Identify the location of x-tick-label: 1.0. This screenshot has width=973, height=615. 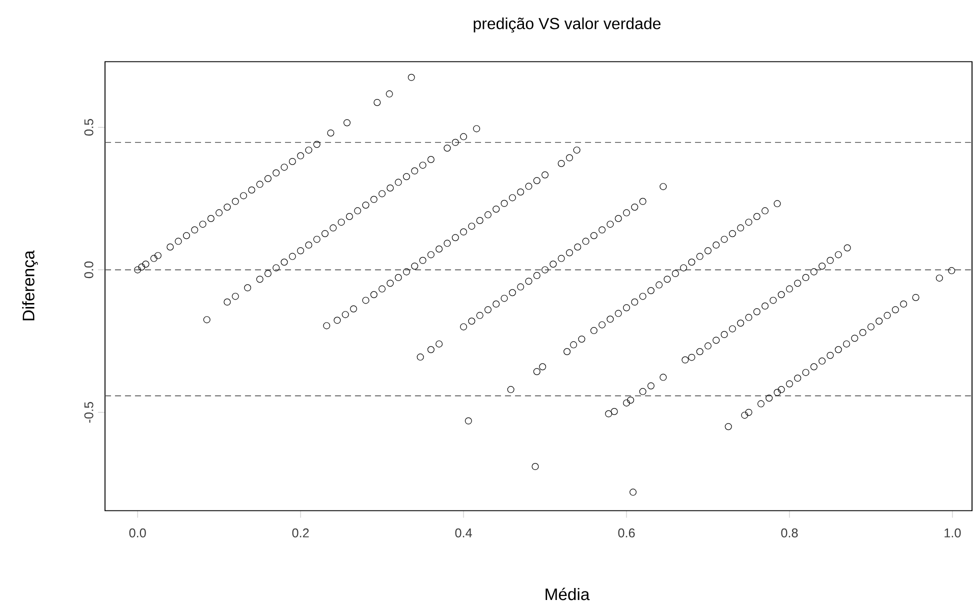
(952, 533).